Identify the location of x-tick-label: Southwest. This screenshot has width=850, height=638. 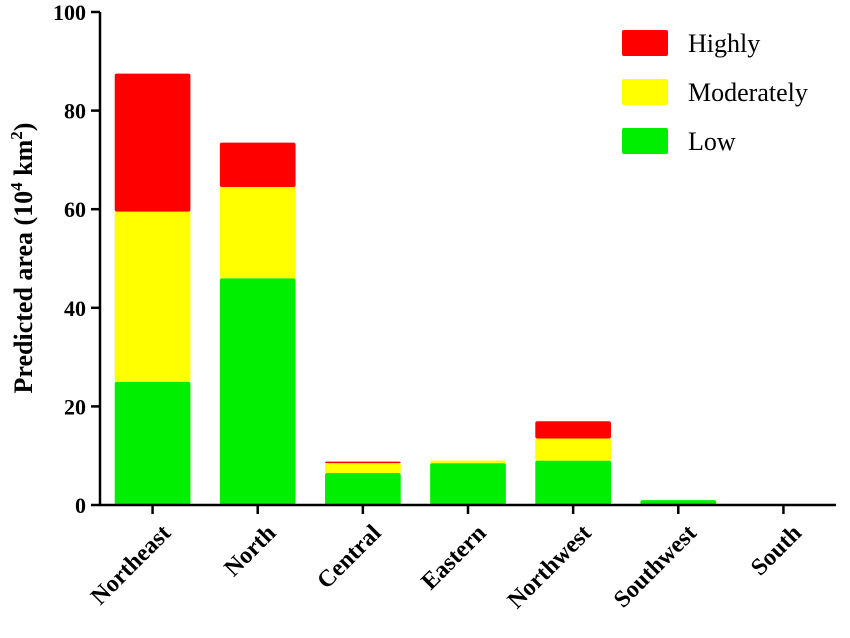
(655, 566).